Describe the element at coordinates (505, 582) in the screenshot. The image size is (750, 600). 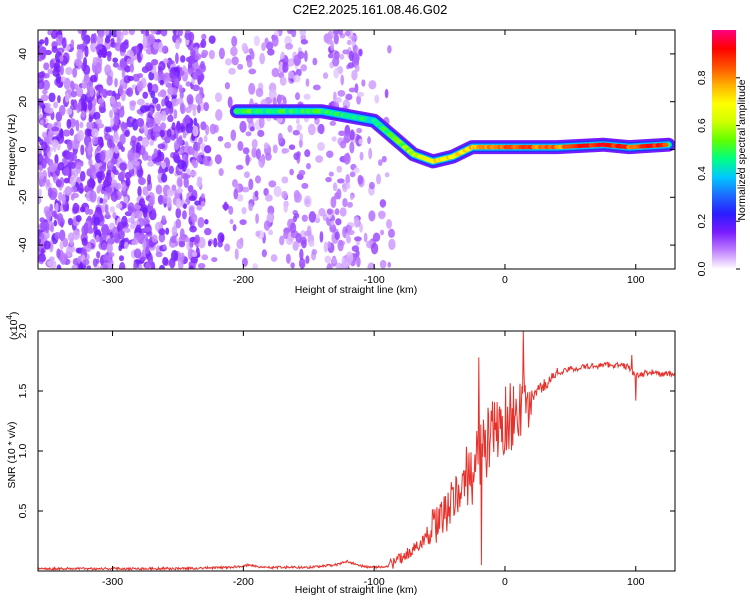
I see `x-tick-label: 0` at that location.